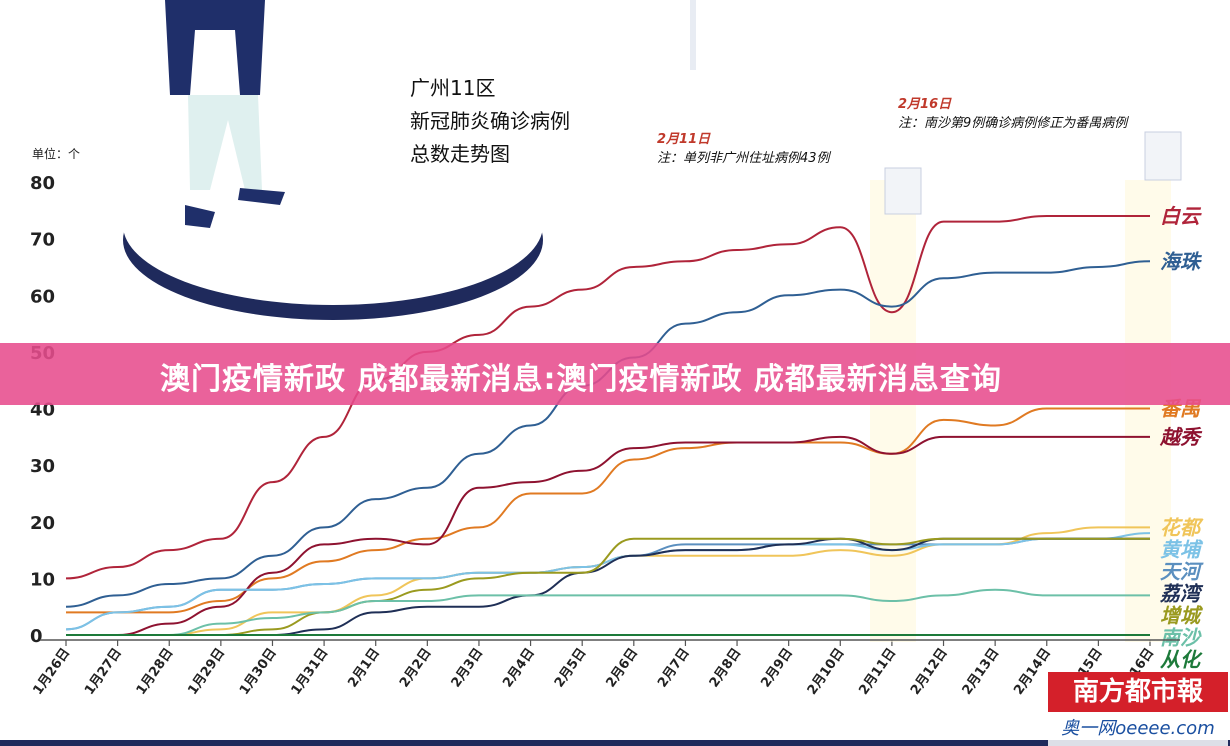 The height and width of the screenshot is (746, 1230). I want to click on series-label-天河: 天河, so click(1182, 571).